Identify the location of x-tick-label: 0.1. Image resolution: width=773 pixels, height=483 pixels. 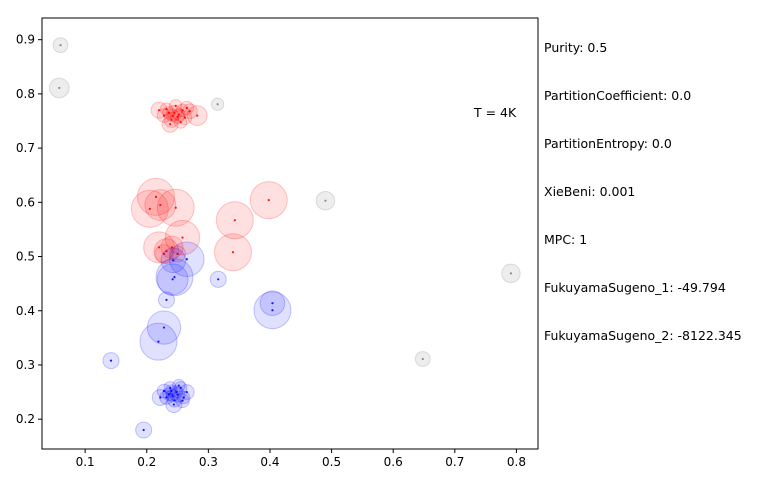
(85, 462).